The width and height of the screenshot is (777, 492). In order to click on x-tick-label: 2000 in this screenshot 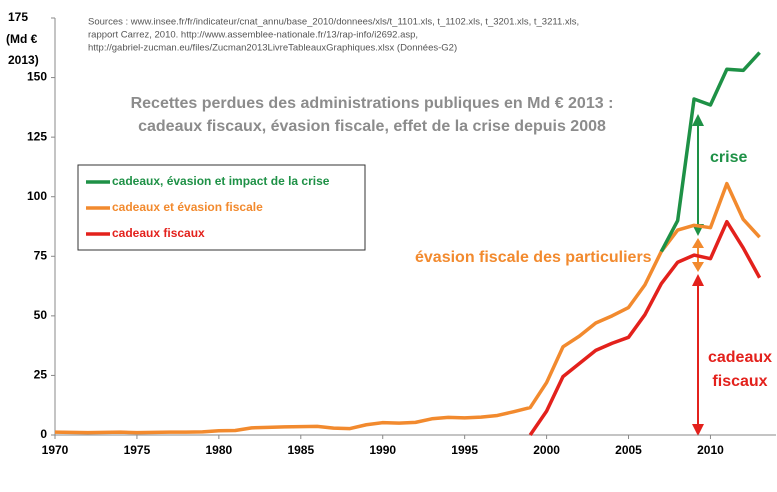, I will do `click(546, 450)`.